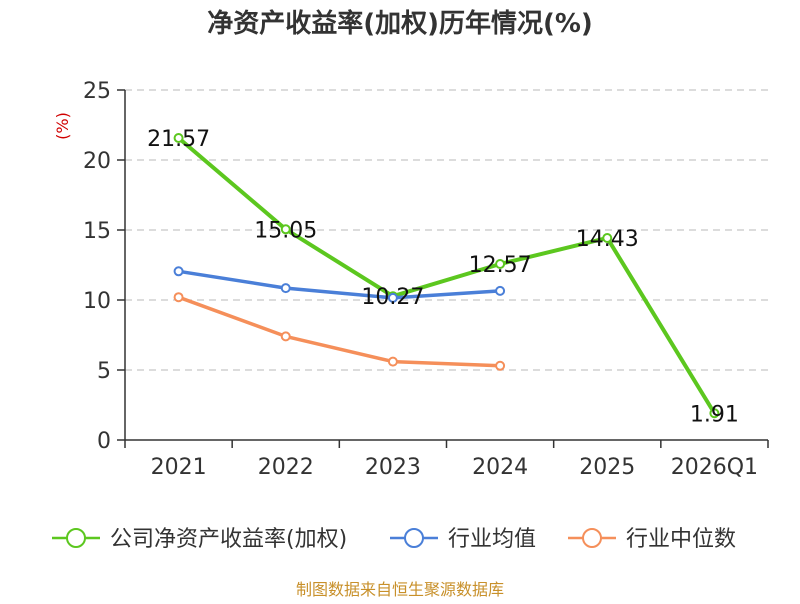 The width and height of the screenshot is (800, 604). What do you see at coordinates (400, 23) in the screenshot?
I see `chart-title: 净资产收益率(加权)历年情况(%)` at bounding box center [400, 23].